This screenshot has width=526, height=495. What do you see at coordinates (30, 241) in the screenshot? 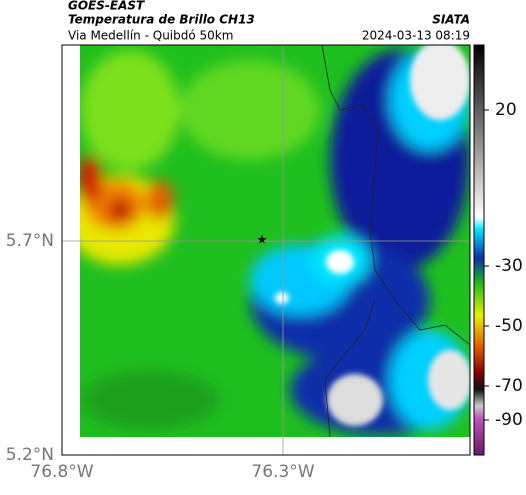
I see `y-tick-label: 5.7°N` at bounding box center [30, 241].